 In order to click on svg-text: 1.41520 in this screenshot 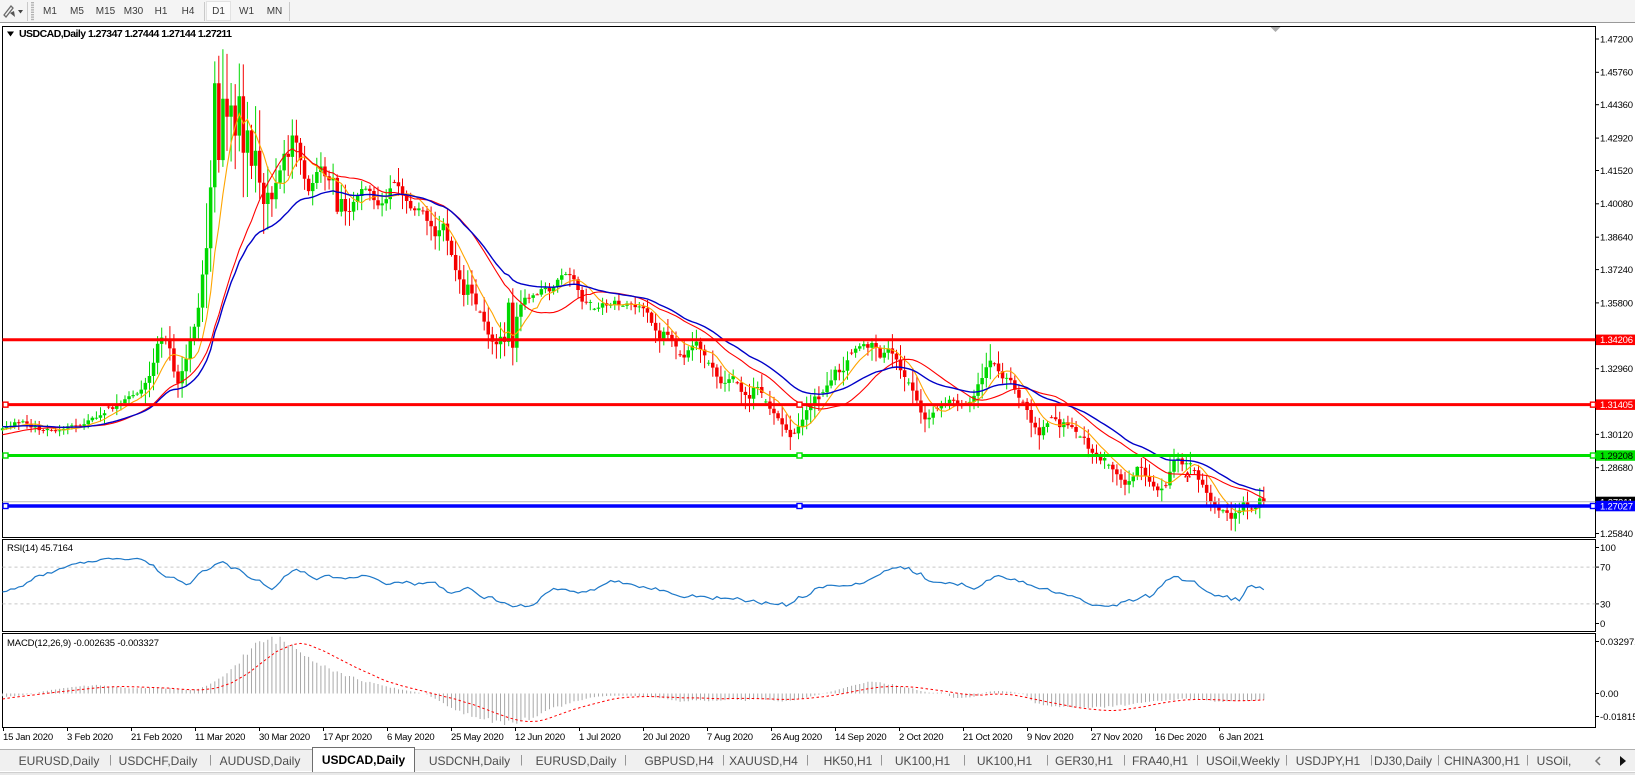, I will do `click(1616, 171)`.